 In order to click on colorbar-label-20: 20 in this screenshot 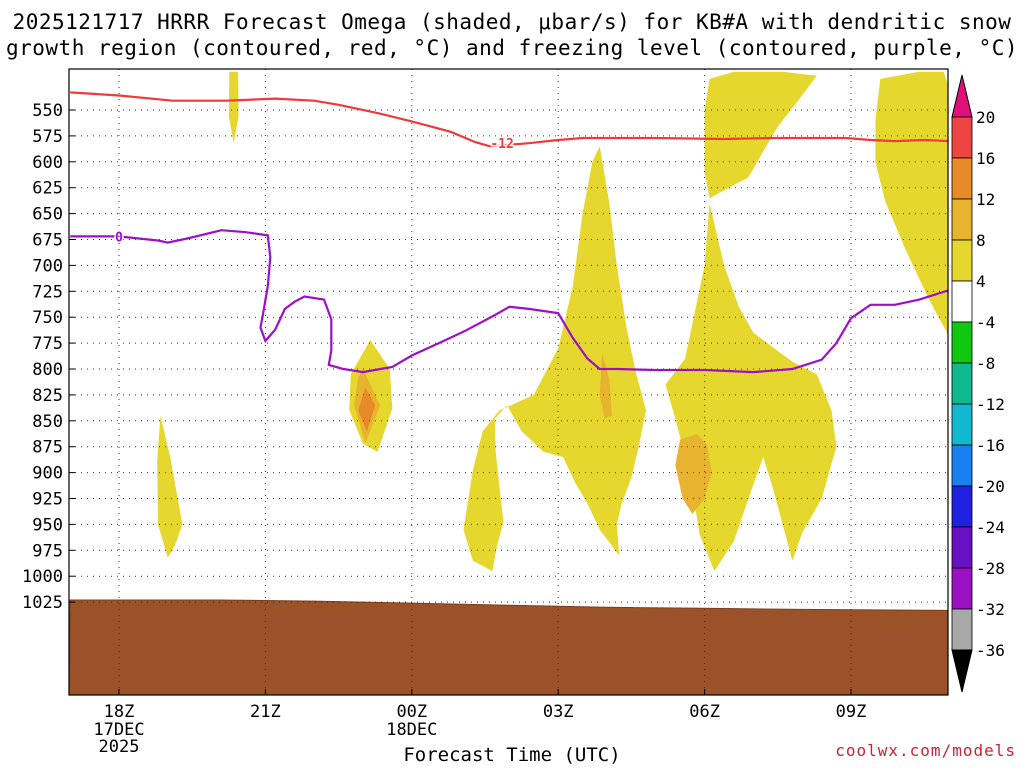, I will do `click(985, 117)`.